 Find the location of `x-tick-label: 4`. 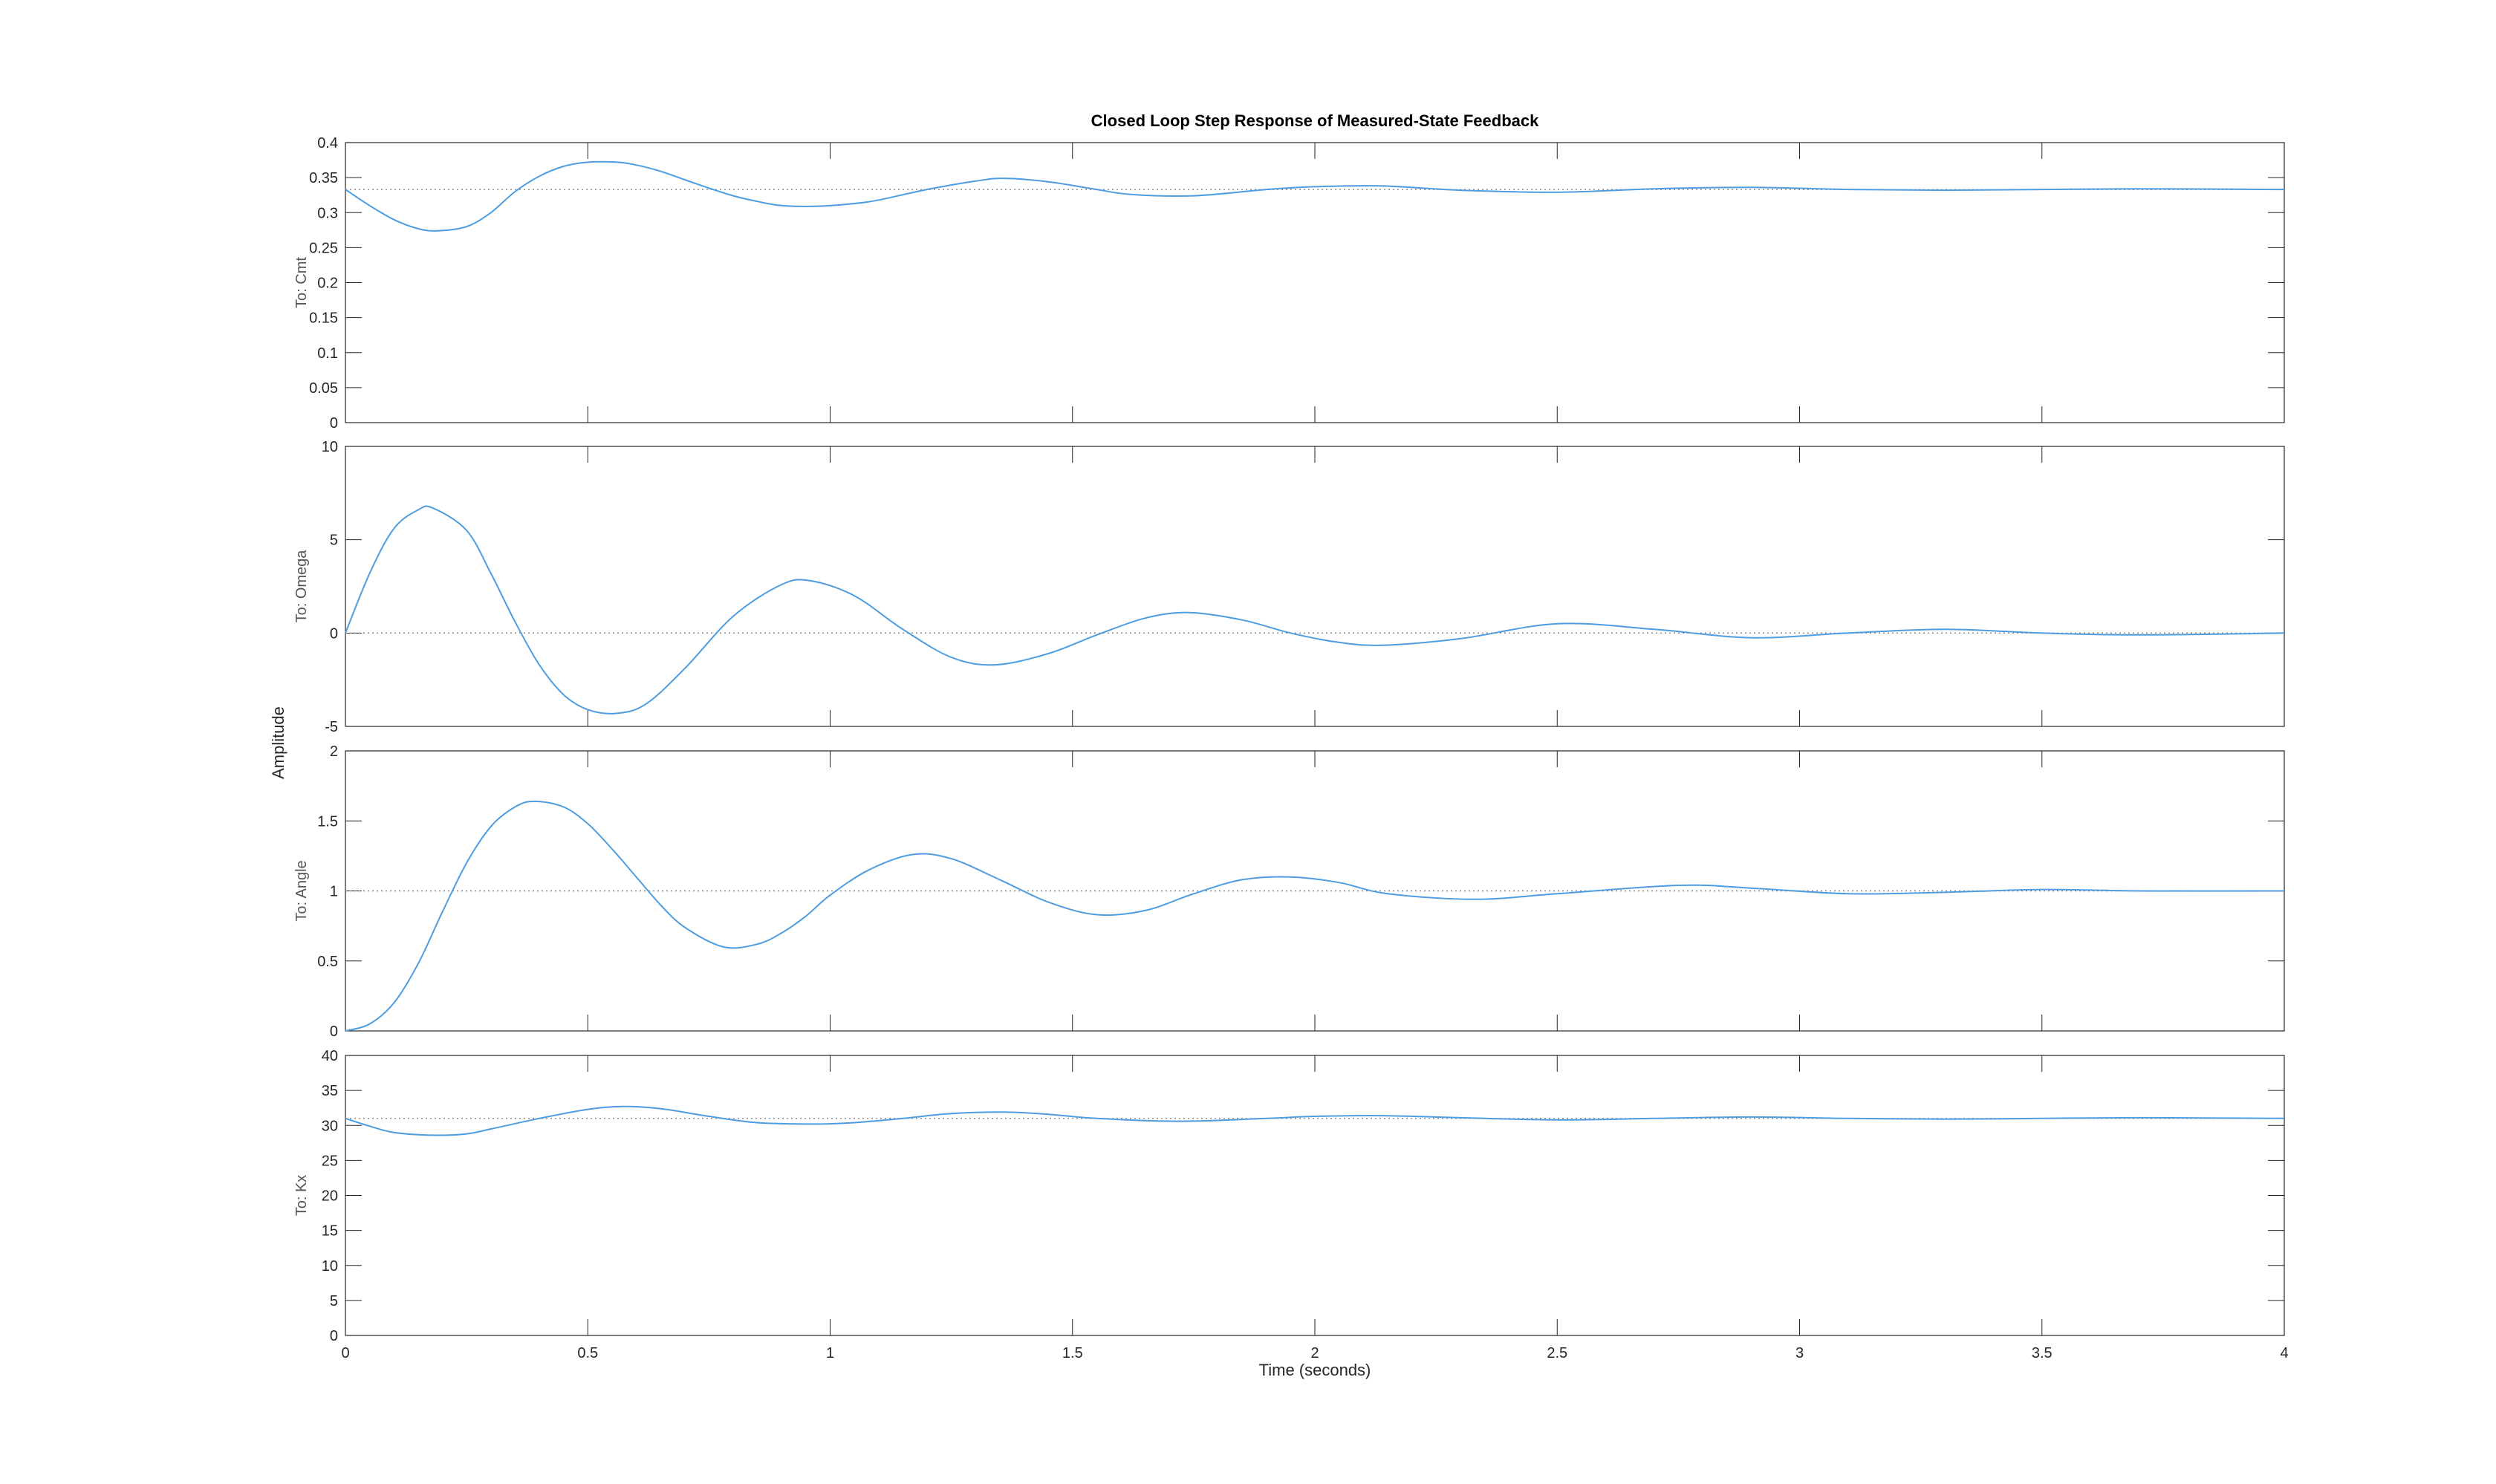

x-tick-label: 4 is located at coordinates (2284, 1353).